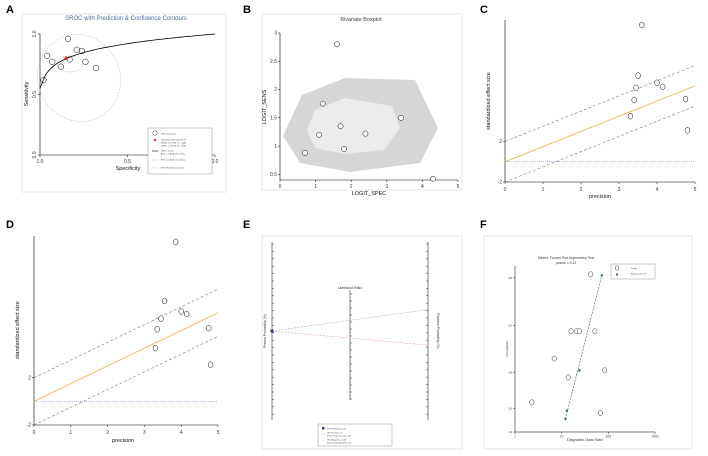 Image resolution: width=708 pixels, height=456 pixels. What do you see at coordinates (507, 349) in the screenshot?
I see `chart-f-ylabel: 1/root(ESS)` at bounding box center [507, 349].